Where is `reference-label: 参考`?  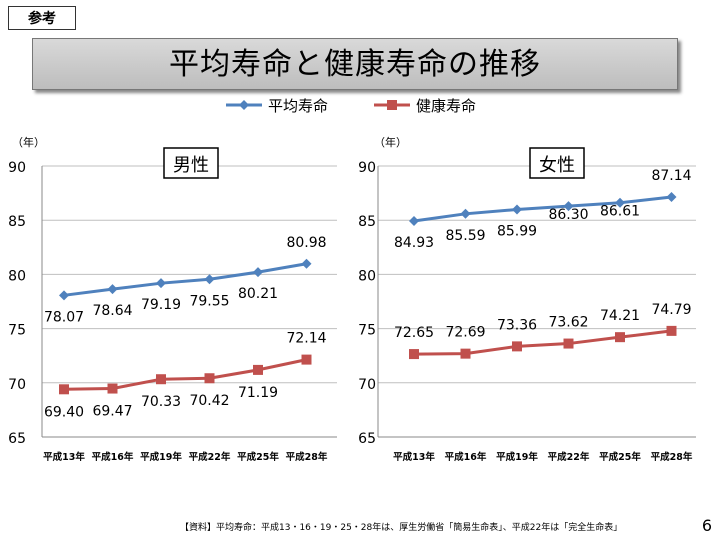 reference-label: 参考 is located at coordinates (42, 18).